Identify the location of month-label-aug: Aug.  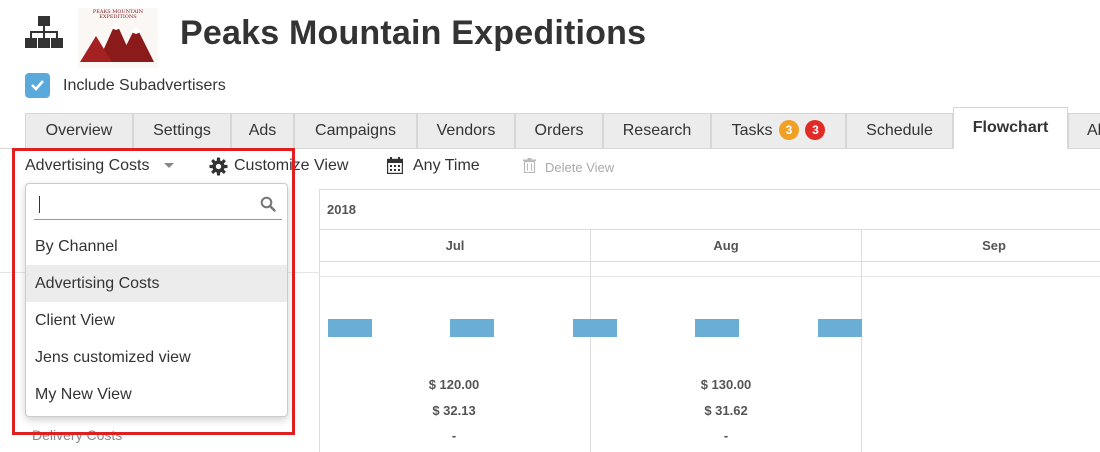
(726, 245).